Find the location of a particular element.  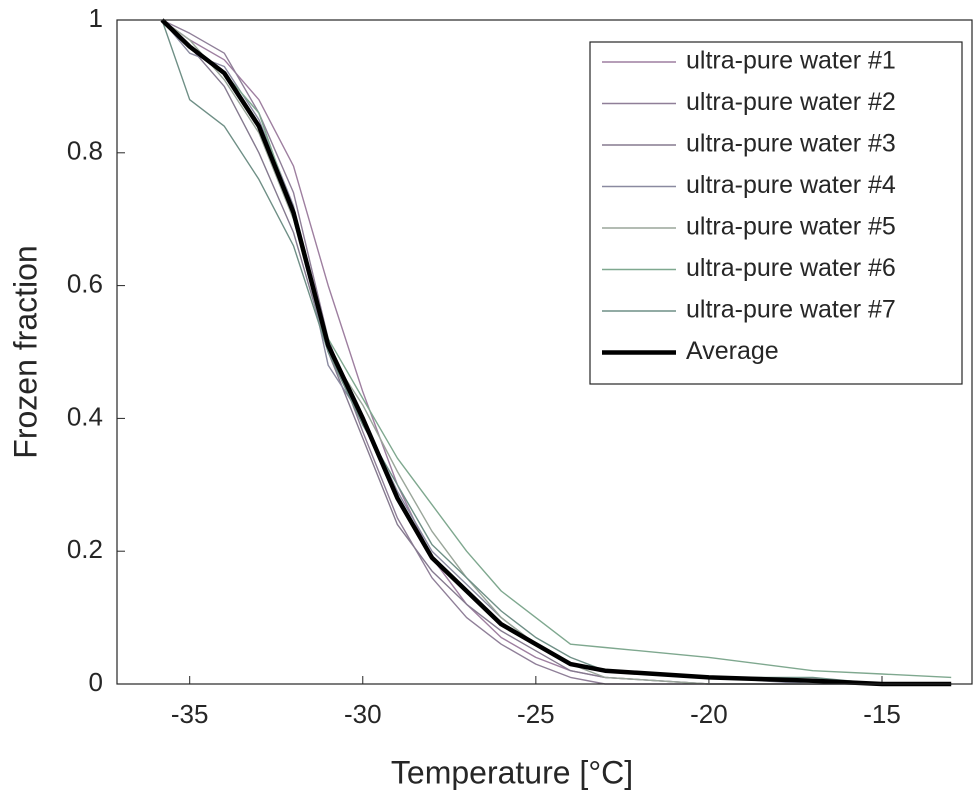

y-tick-label: 0.4 is located at coordinates (85, 416).